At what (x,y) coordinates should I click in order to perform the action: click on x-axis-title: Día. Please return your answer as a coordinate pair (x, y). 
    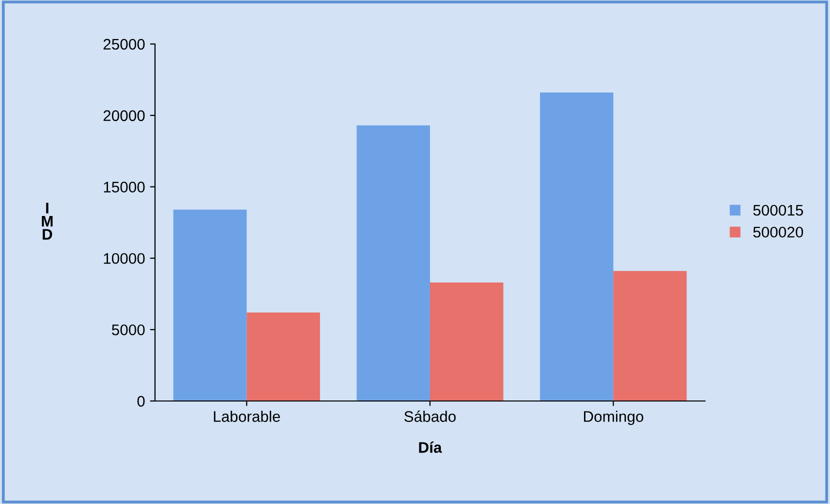
    Looking at the image, I should click on (430, 447).